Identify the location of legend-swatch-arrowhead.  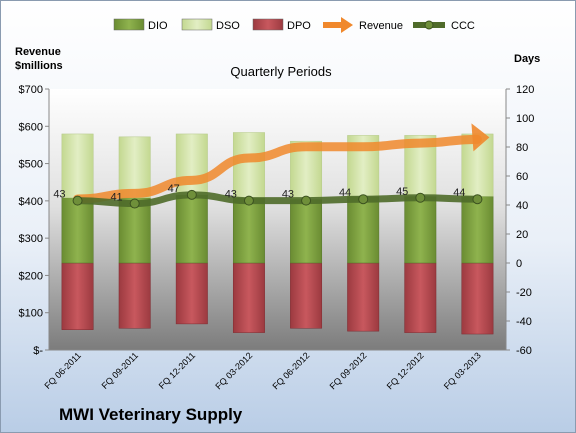
(347, 25).